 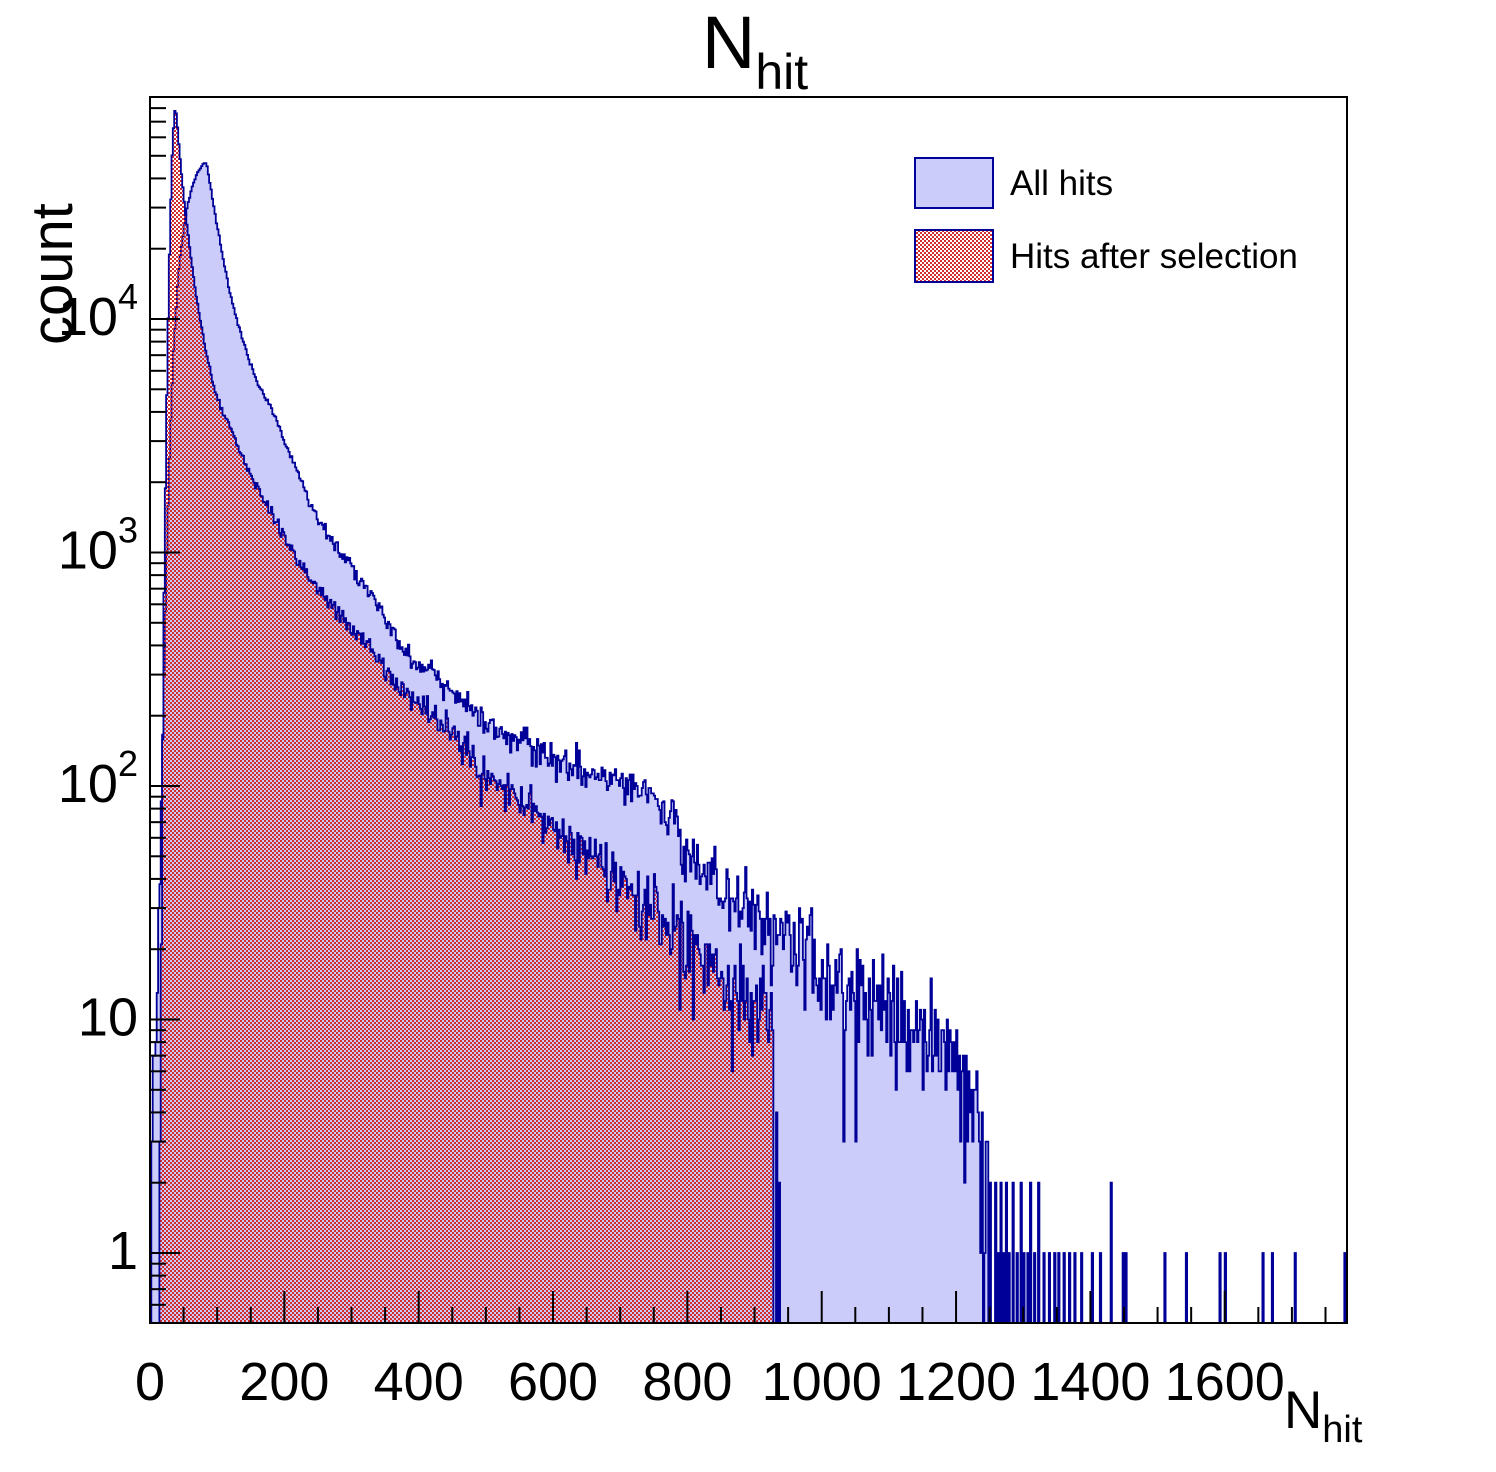 I want to click on legend-item-hits-after-selection: Hits after selection, so click(x=1106, y=256).